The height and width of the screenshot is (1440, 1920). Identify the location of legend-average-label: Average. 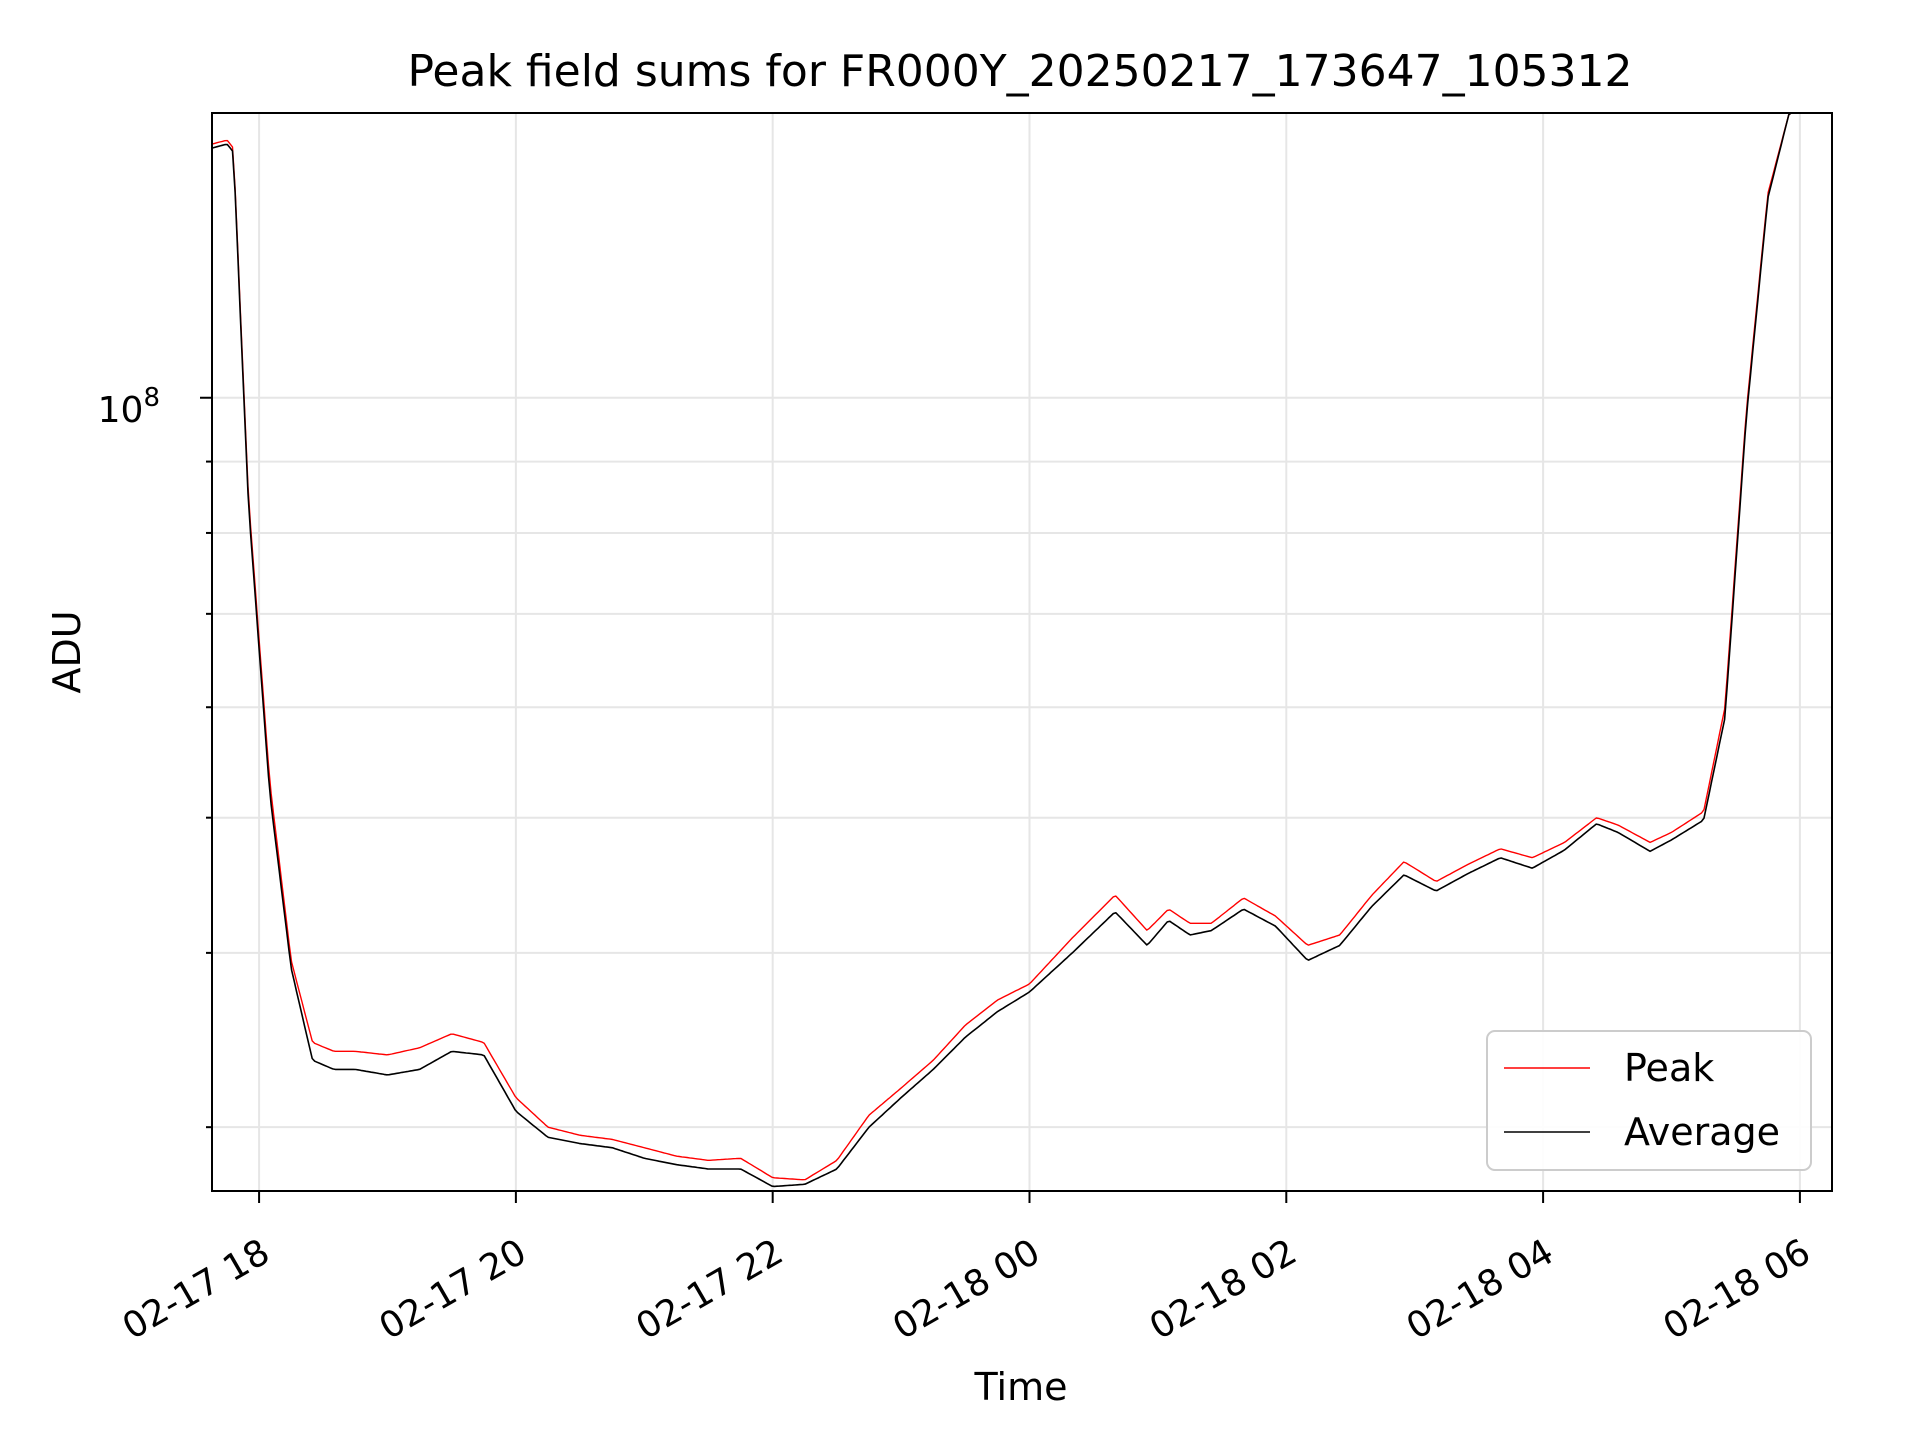
(1702, 1132).